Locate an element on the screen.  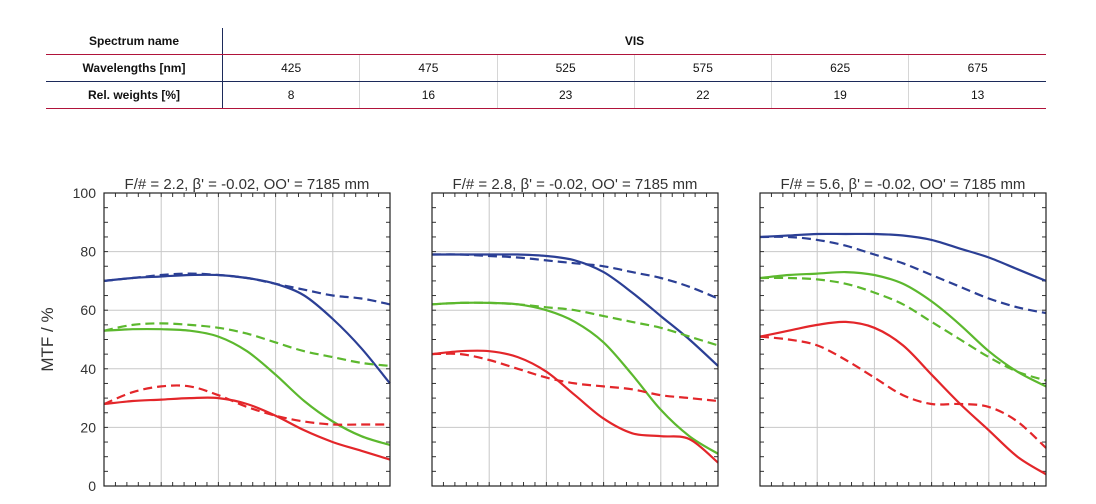
wavelength-cell: 625 is located at coordinates (839, 68).